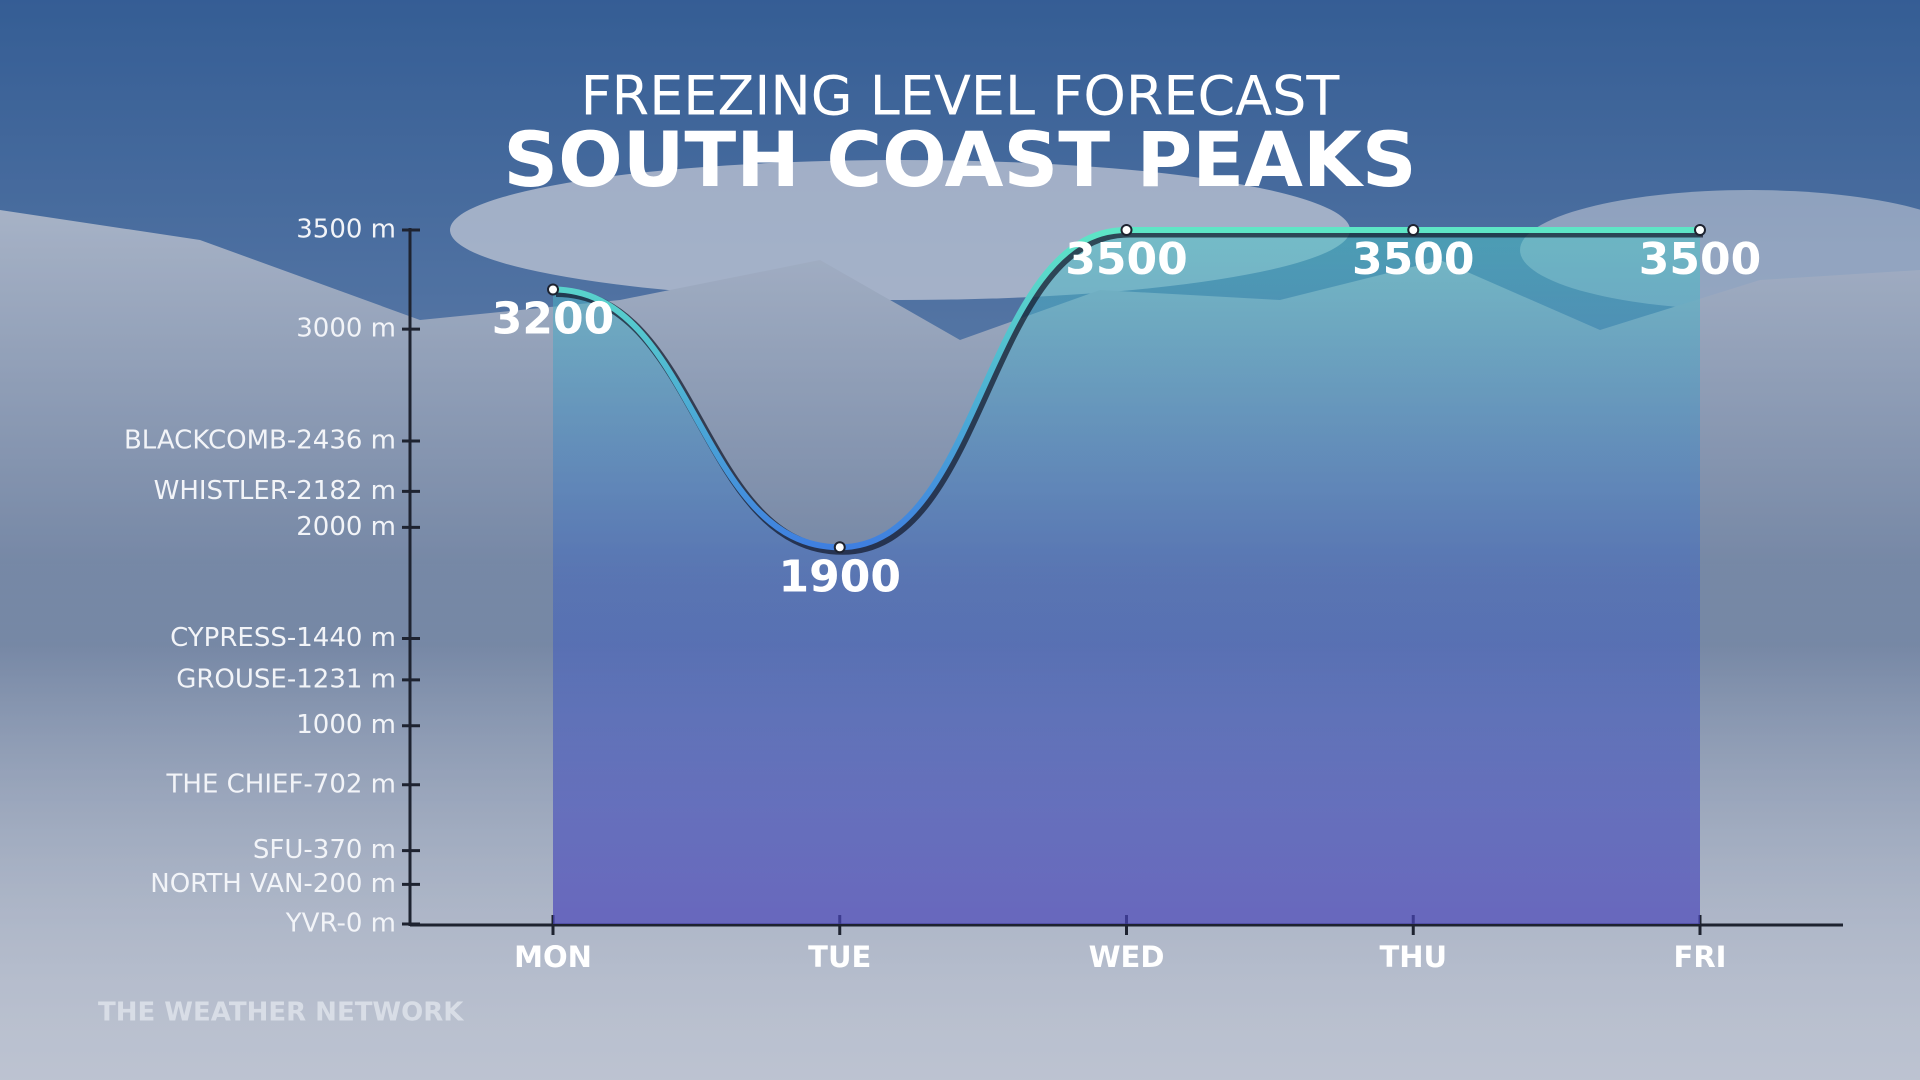 The width and height of the screenshot is (1920, 1080). Describe the element at coordinates (346, 527) in the screenshot. I see `y-tick-label: 2000 m` at that location.